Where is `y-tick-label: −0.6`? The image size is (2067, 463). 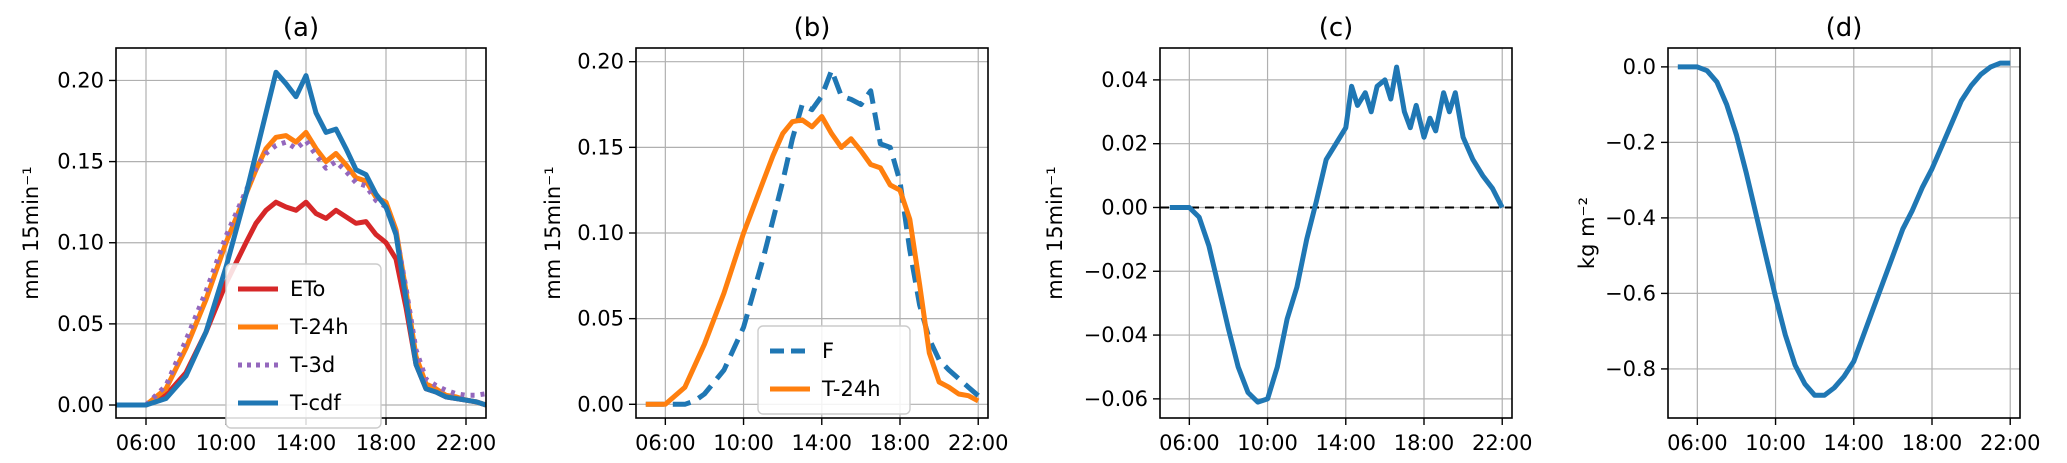 y-tick-label: −0.6 is located at coordinates (1630, 293).